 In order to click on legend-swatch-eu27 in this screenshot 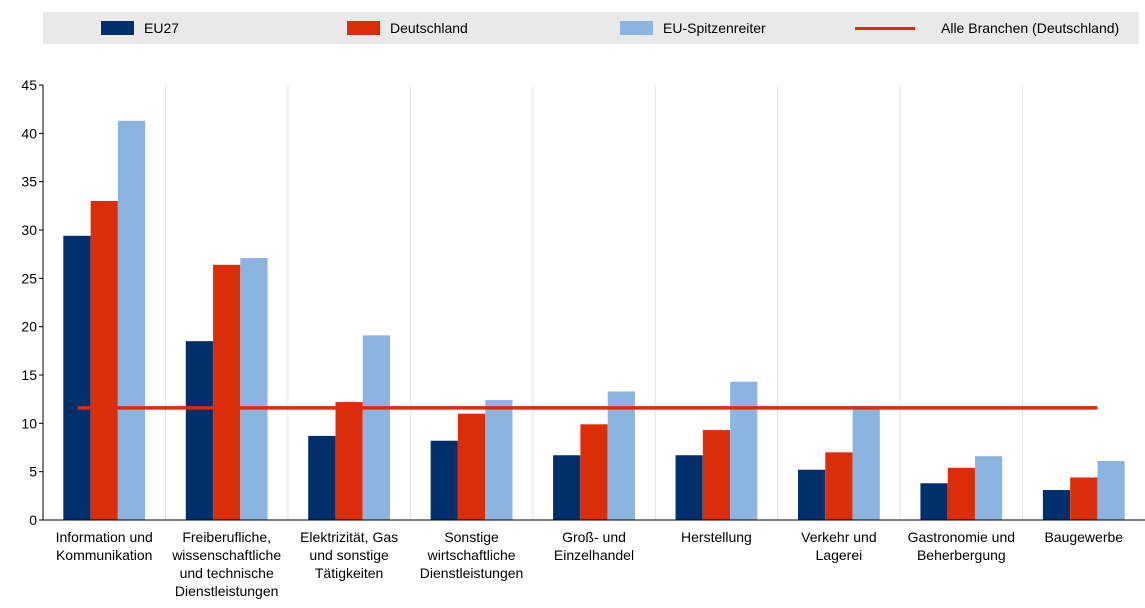, I will do `click(117, 28)`.